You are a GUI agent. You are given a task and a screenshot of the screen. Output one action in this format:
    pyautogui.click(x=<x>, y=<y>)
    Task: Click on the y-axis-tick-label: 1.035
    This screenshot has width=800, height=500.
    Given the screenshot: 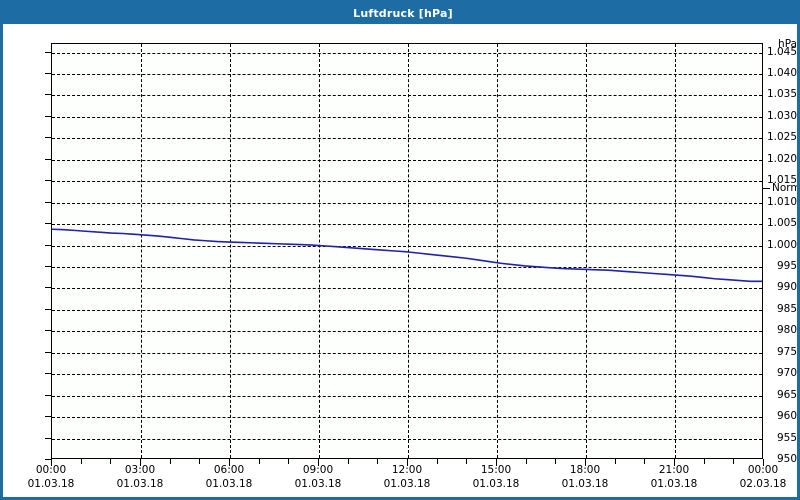 What is the action you would take?
    pyautogui.click(x=781, y=94)
    